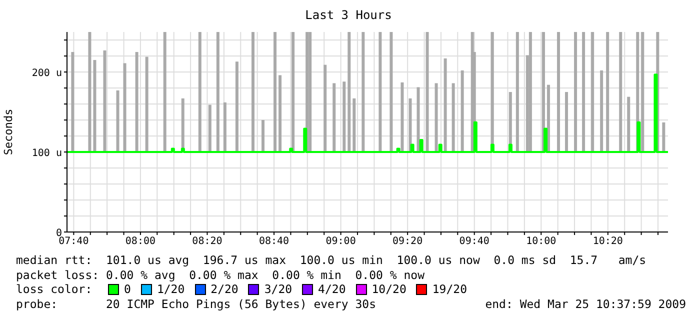  Describe the element at coordinates (541, 242) in the screenshot. I see `x-tick-label: 10:00` at that location.